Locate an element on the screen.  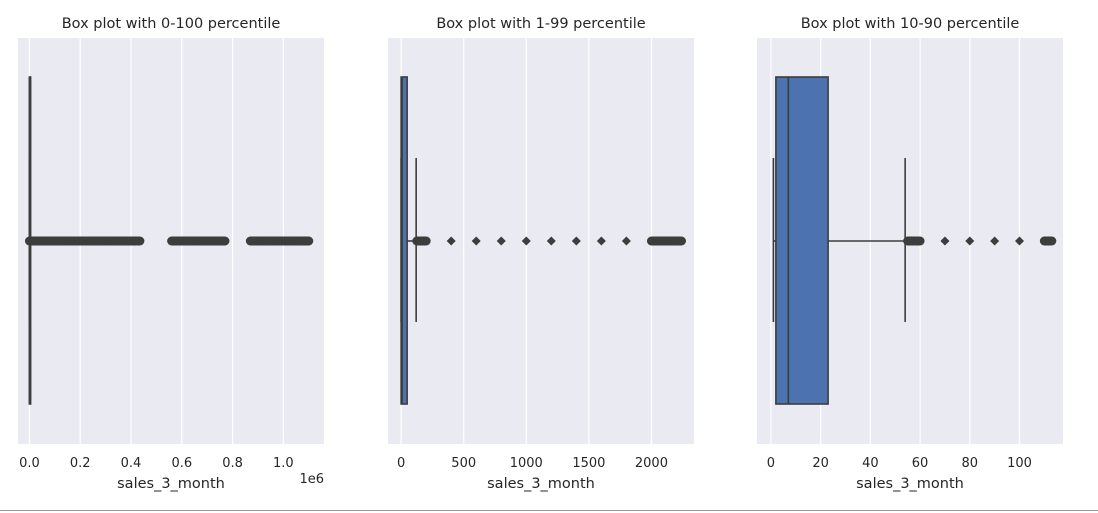
x-tick-label: 500 is located at coordinates (463, 463).